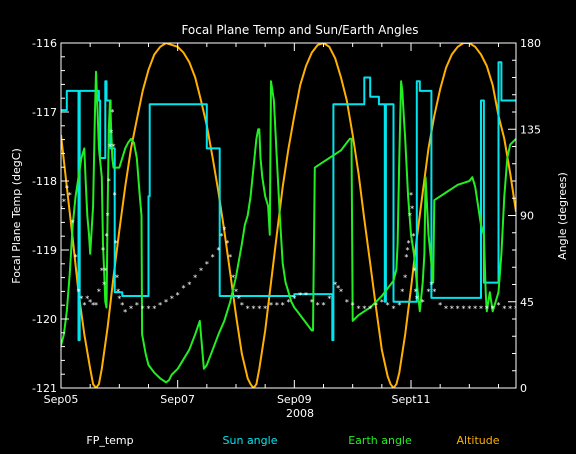 This screenshot has width=576, height=454. What do you see at coordinates (44, 181) in the screenshot?
I see `y-tick-label-left: -118` at bounding box center [44, 181].